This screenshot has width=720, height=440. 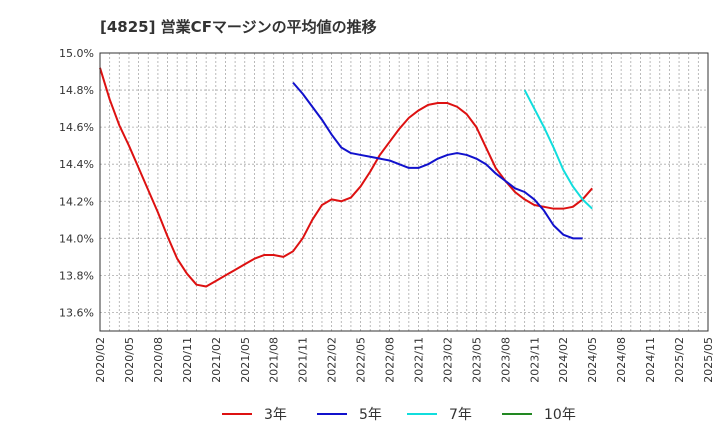 What do you see at coordinates (361, 360) in the screenshot?
I see `x-tick-label: 2022/05` at bounding box center [361, 360].